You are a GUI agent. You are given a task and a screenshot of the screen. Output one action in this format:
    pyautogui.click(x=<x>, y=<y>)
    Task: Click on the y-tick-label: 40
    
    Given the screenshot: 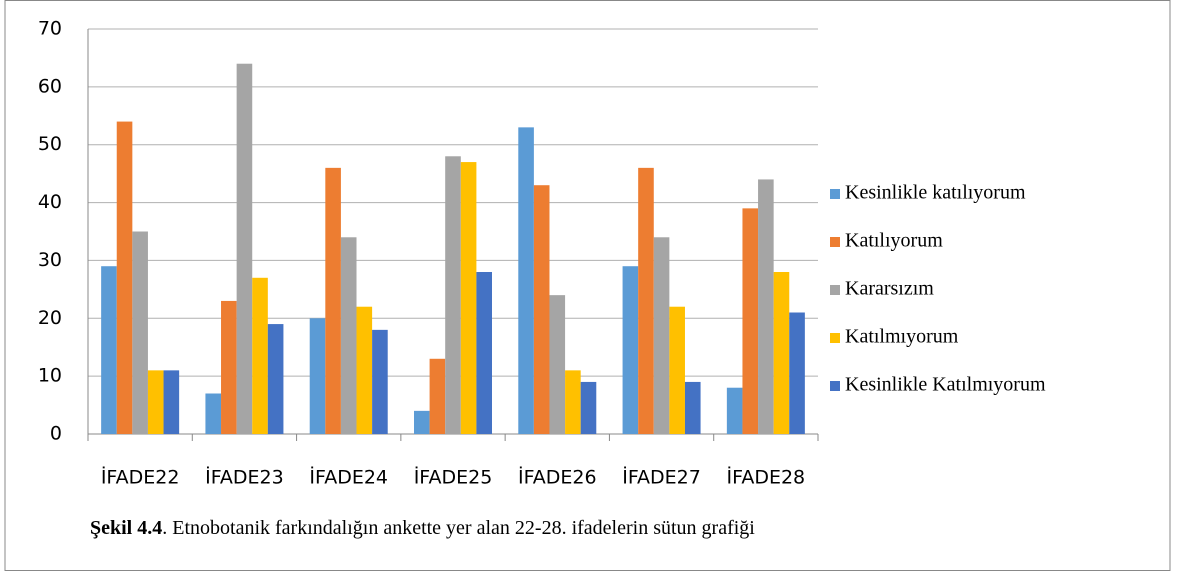 What is the action you would take?
    pyautogui.click(x=50, y=202)
    